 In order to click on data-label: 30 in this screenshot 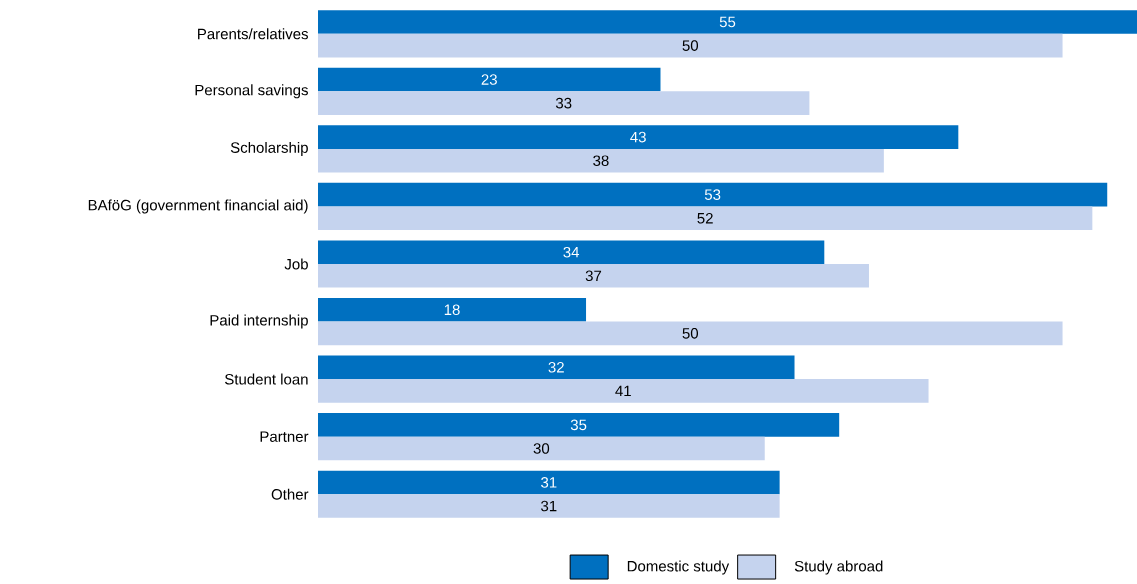, I will do `click(541, 448)`.